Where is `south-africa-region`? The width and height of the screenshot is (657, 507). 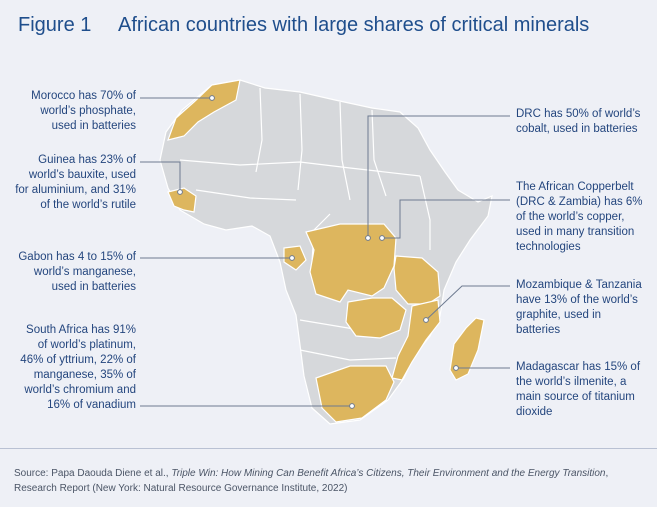 south-africa-region is located at coordinates (355, 394).